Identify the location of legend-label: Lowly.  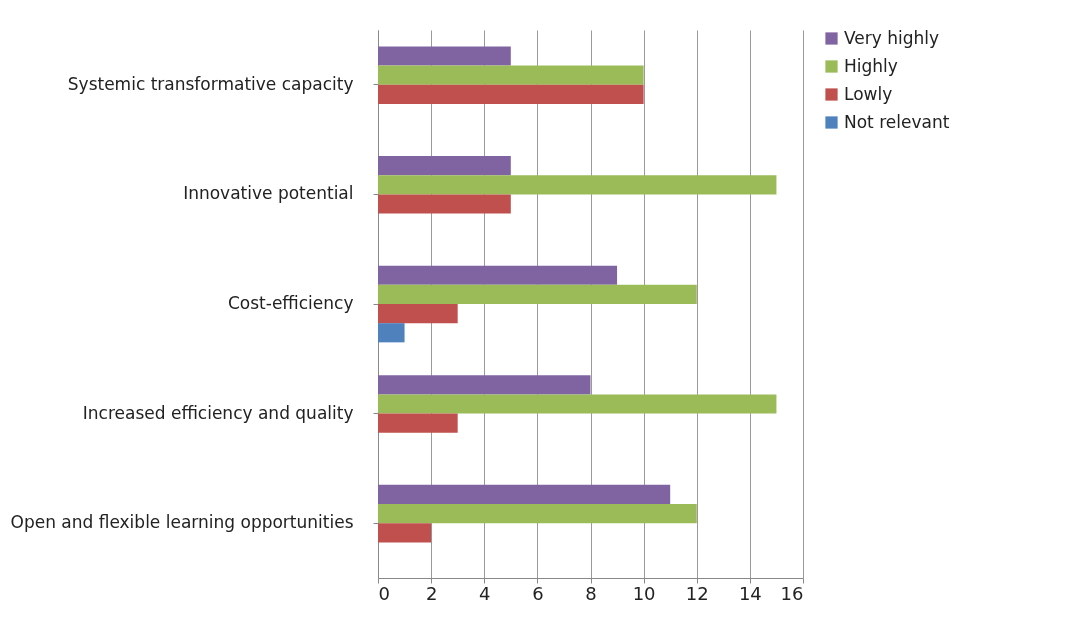
(868, 93).